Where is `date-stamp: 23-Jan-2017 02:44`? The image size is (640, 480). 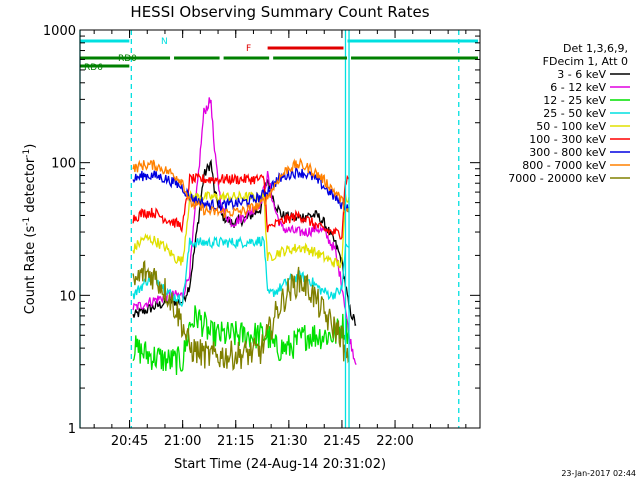 date-stamp: 23-Jan-2017 02:44 is located at coordinates (598, 473).